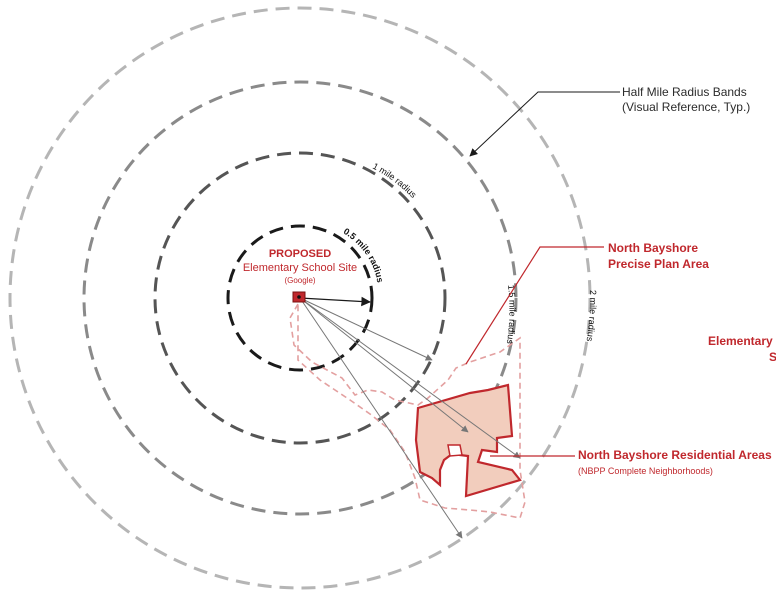 The height and width of the screenshot is (592, 776). I want to click on residential-cutout, so click(455, 450).